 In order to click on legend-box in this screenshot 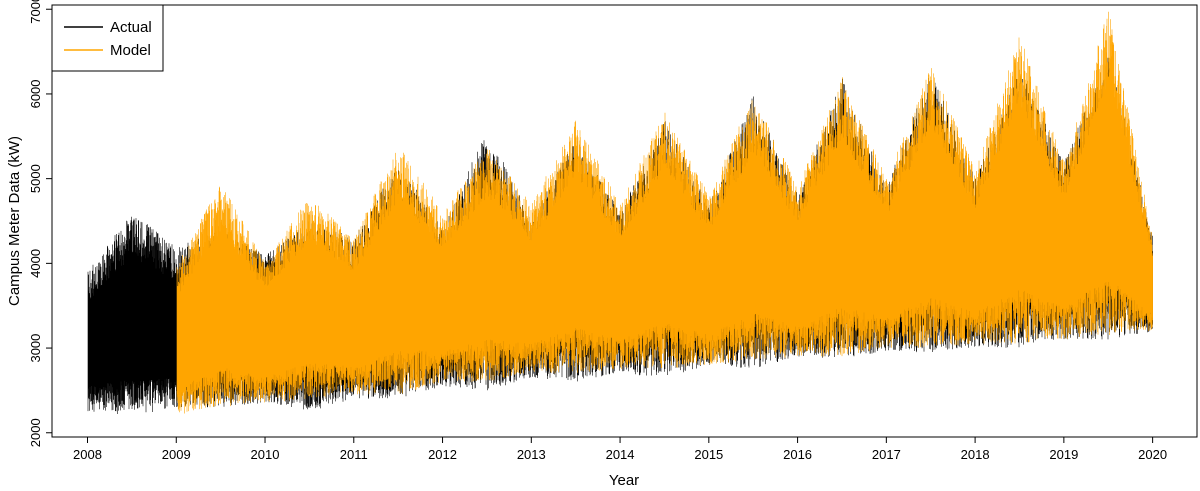, I will do `click(107, 38)`.